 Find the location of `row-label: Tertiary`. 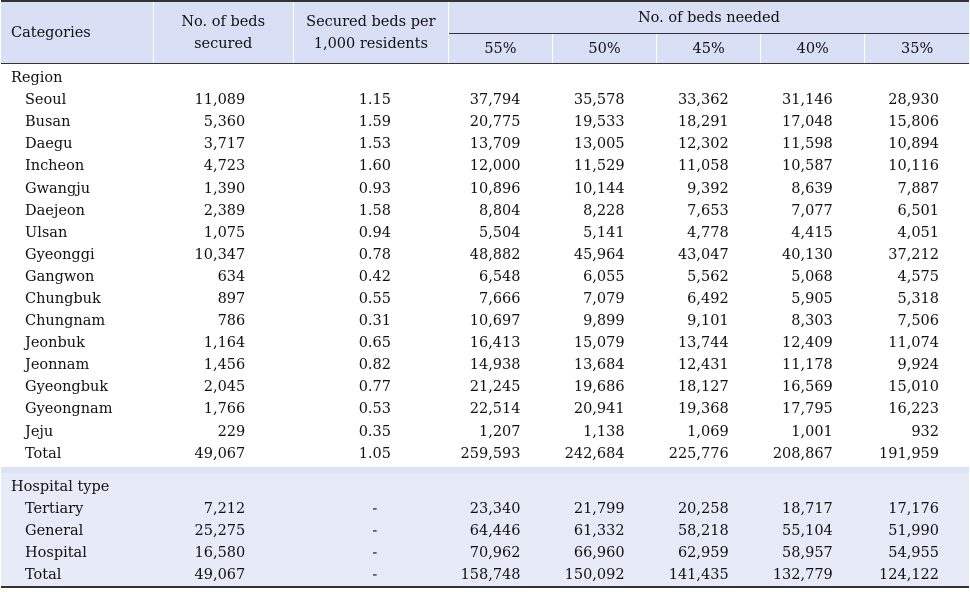

row-label: Tertiary is located at coordinates (77, 508).